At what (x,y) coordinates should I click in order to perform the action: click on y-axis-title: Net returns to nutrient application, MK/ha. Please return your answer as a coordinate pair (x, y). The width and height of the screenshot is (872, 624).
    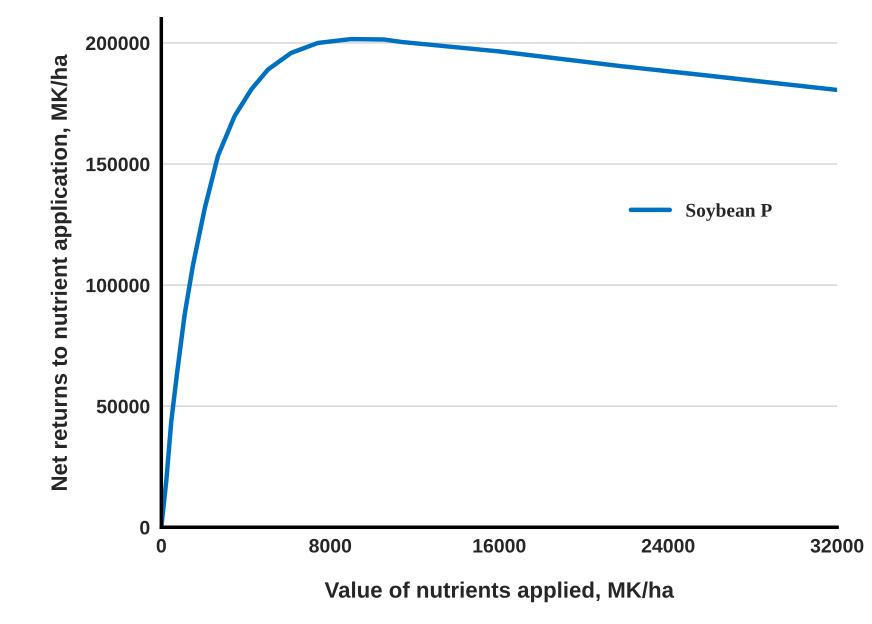
    Looking at the image, I should click on (61, 272).